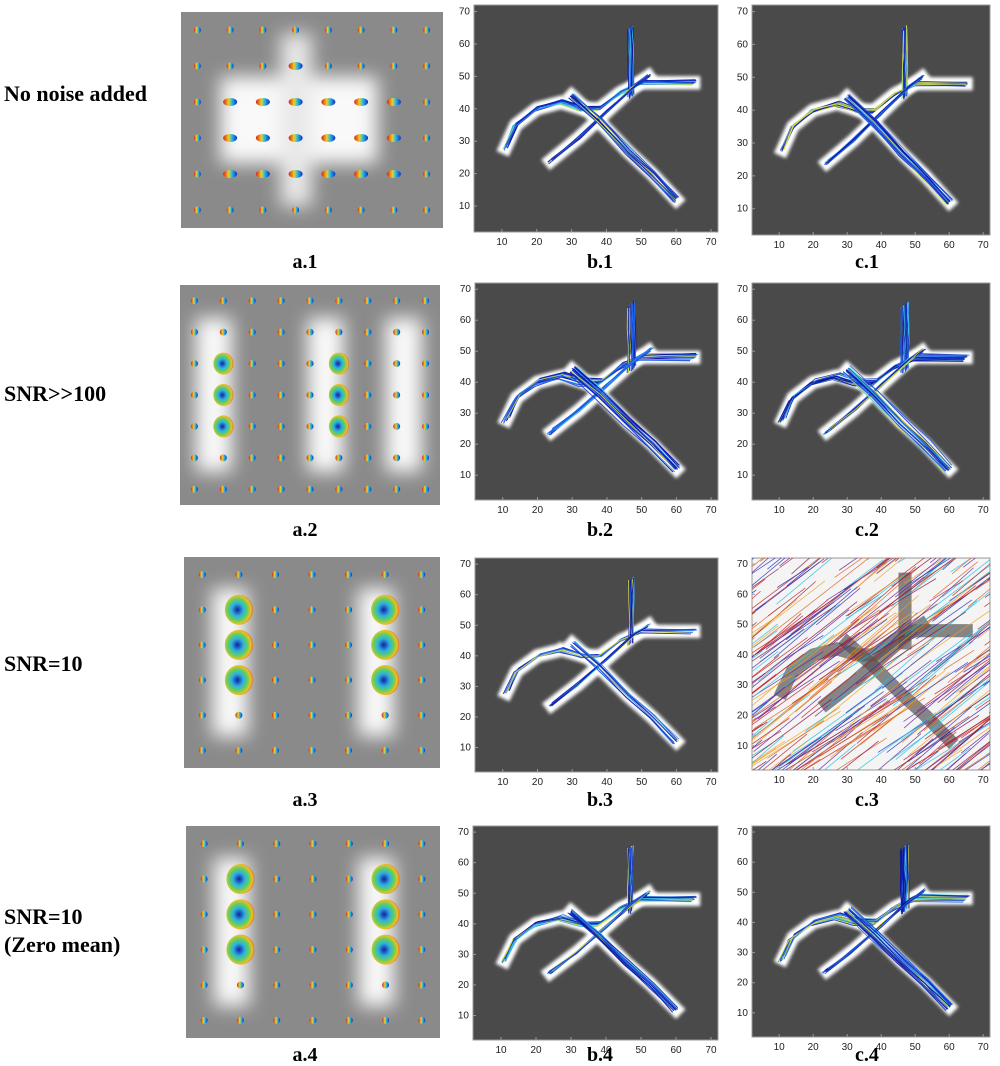  I want to click on plot-content, so click(871, 664).